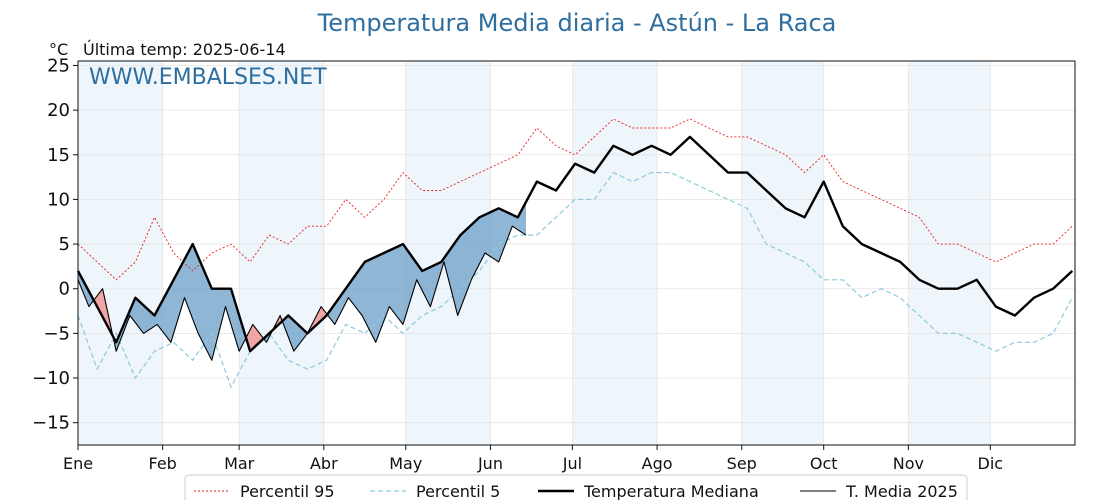 The image size is (1120, 500). I want to click on y-tick-label: 5, so click(64, 244).